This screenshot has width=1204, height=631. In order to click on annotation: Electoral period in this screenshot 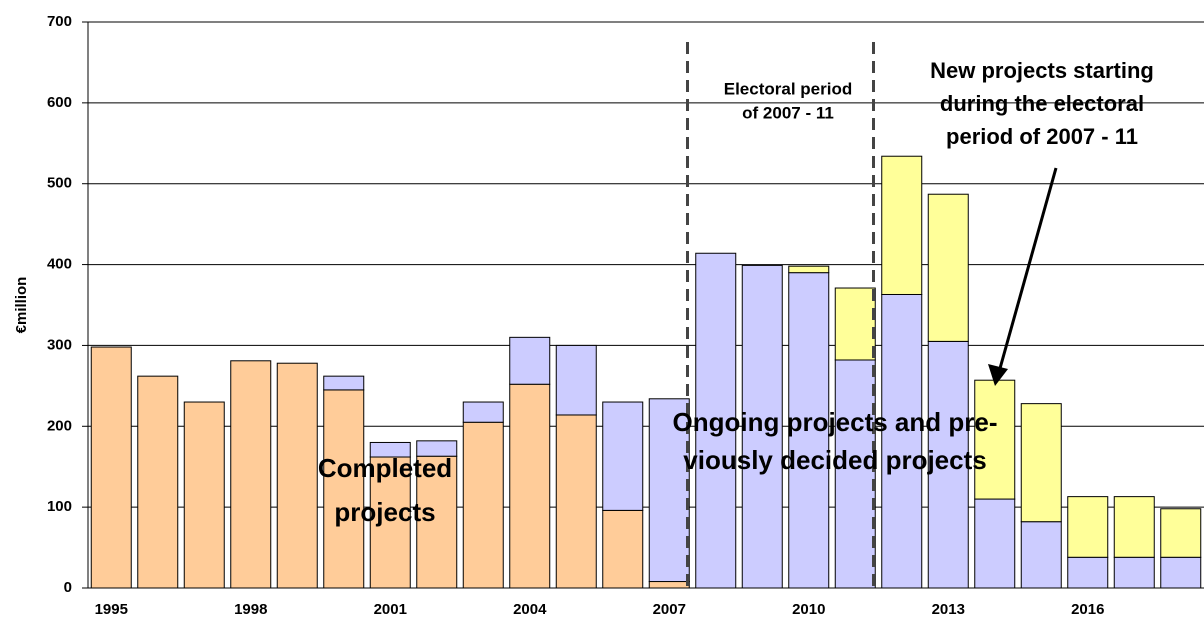, I will do `click(788, 88)`.